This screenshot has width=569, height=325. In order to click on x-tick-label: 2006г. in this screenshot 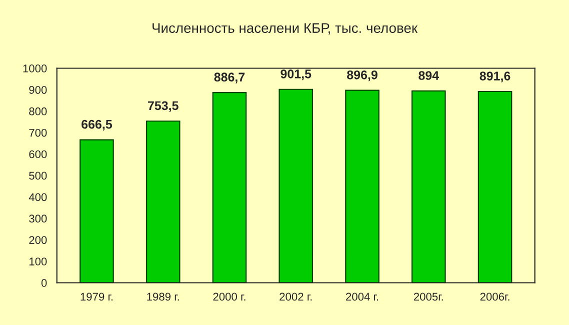, I will do `click(495, 296)`.